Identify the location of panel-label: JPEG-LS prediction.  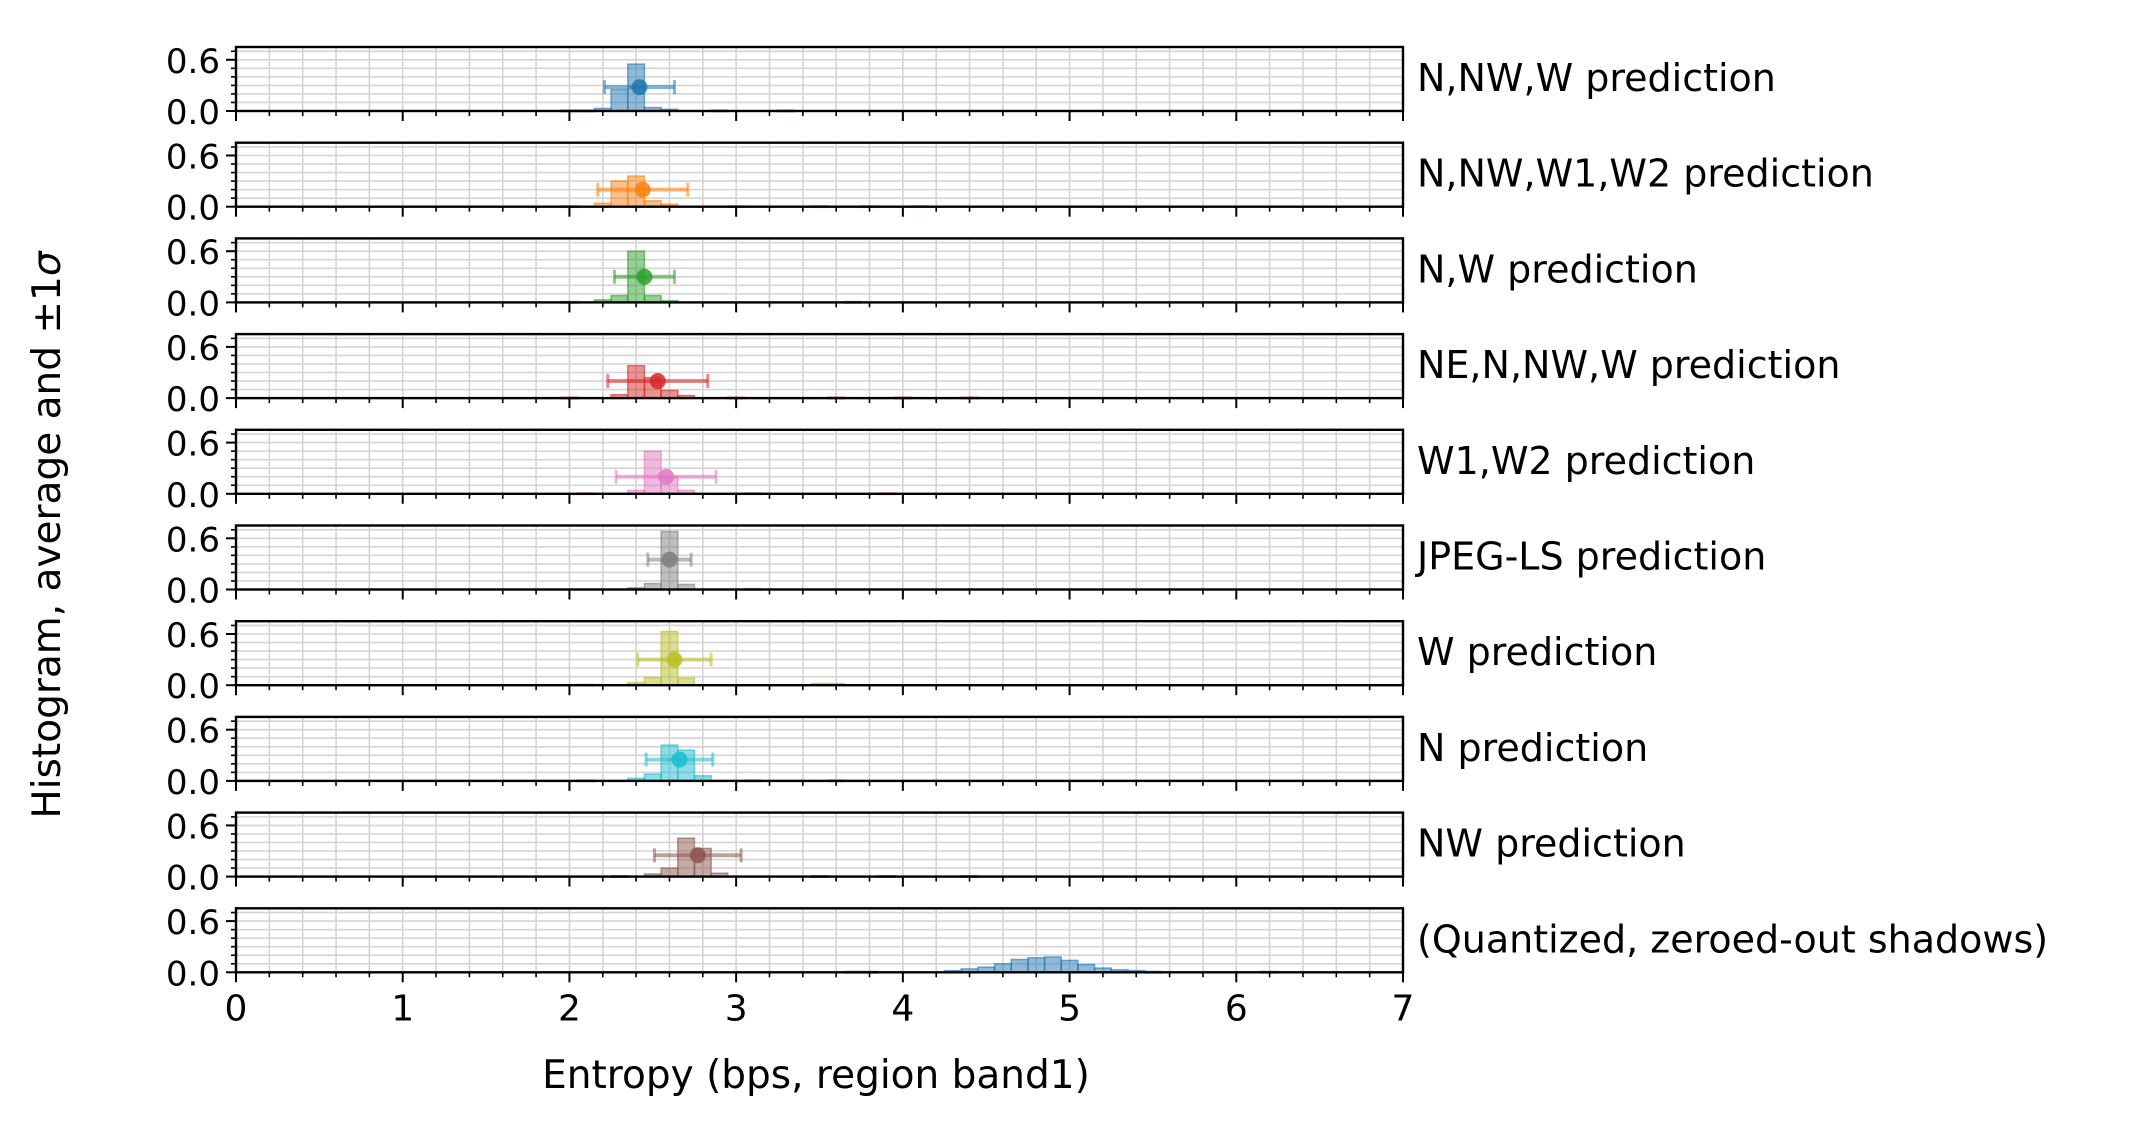
(1590, 557).